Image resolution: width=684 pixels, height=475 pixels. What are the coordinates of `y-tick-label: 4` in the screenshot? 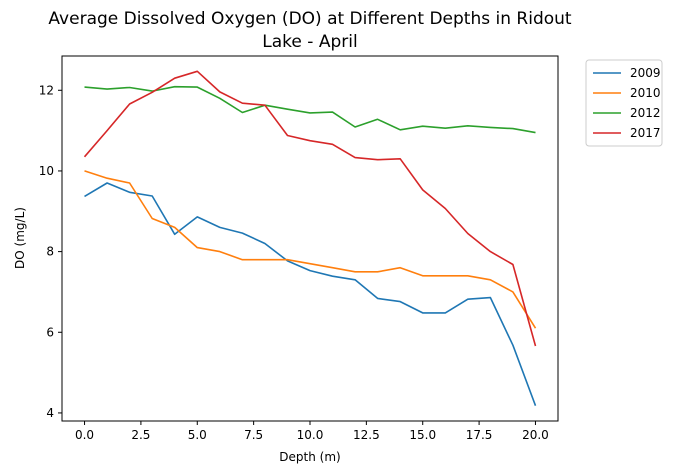 It's located at (50, 413).